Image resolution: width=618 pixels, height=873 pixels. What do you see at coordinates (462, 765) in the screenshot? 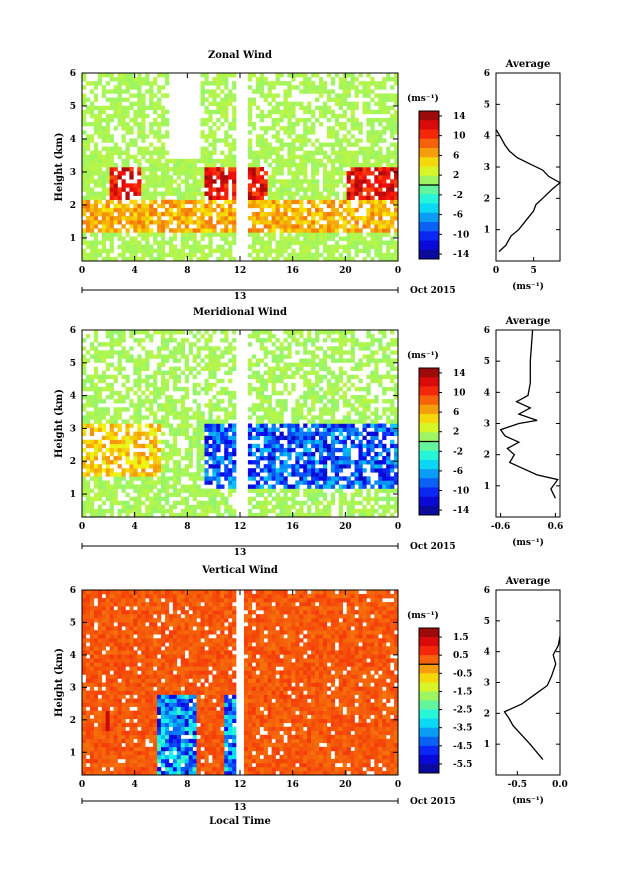
I see `colorbar-tick-label: -5.5` at bounding box center [462, 765].